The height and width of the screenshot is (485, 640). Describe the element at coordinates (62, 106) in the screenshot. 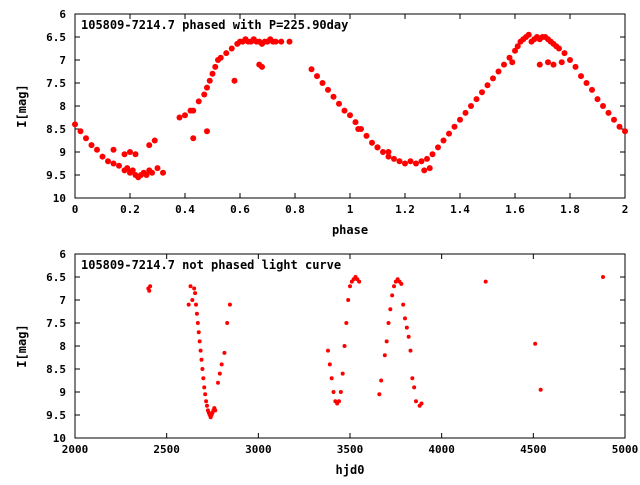

I see `y-tick-label: 8` at that location.